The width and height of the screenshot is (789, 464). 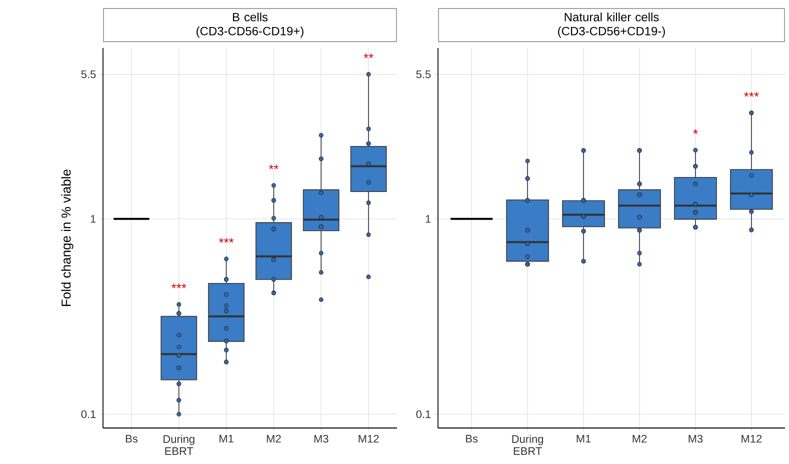 What do you see at coordinates (67, 238) in the screenshot?
I see `y-axis-title: Fold change in % viable` at bounding box center [67, 238].